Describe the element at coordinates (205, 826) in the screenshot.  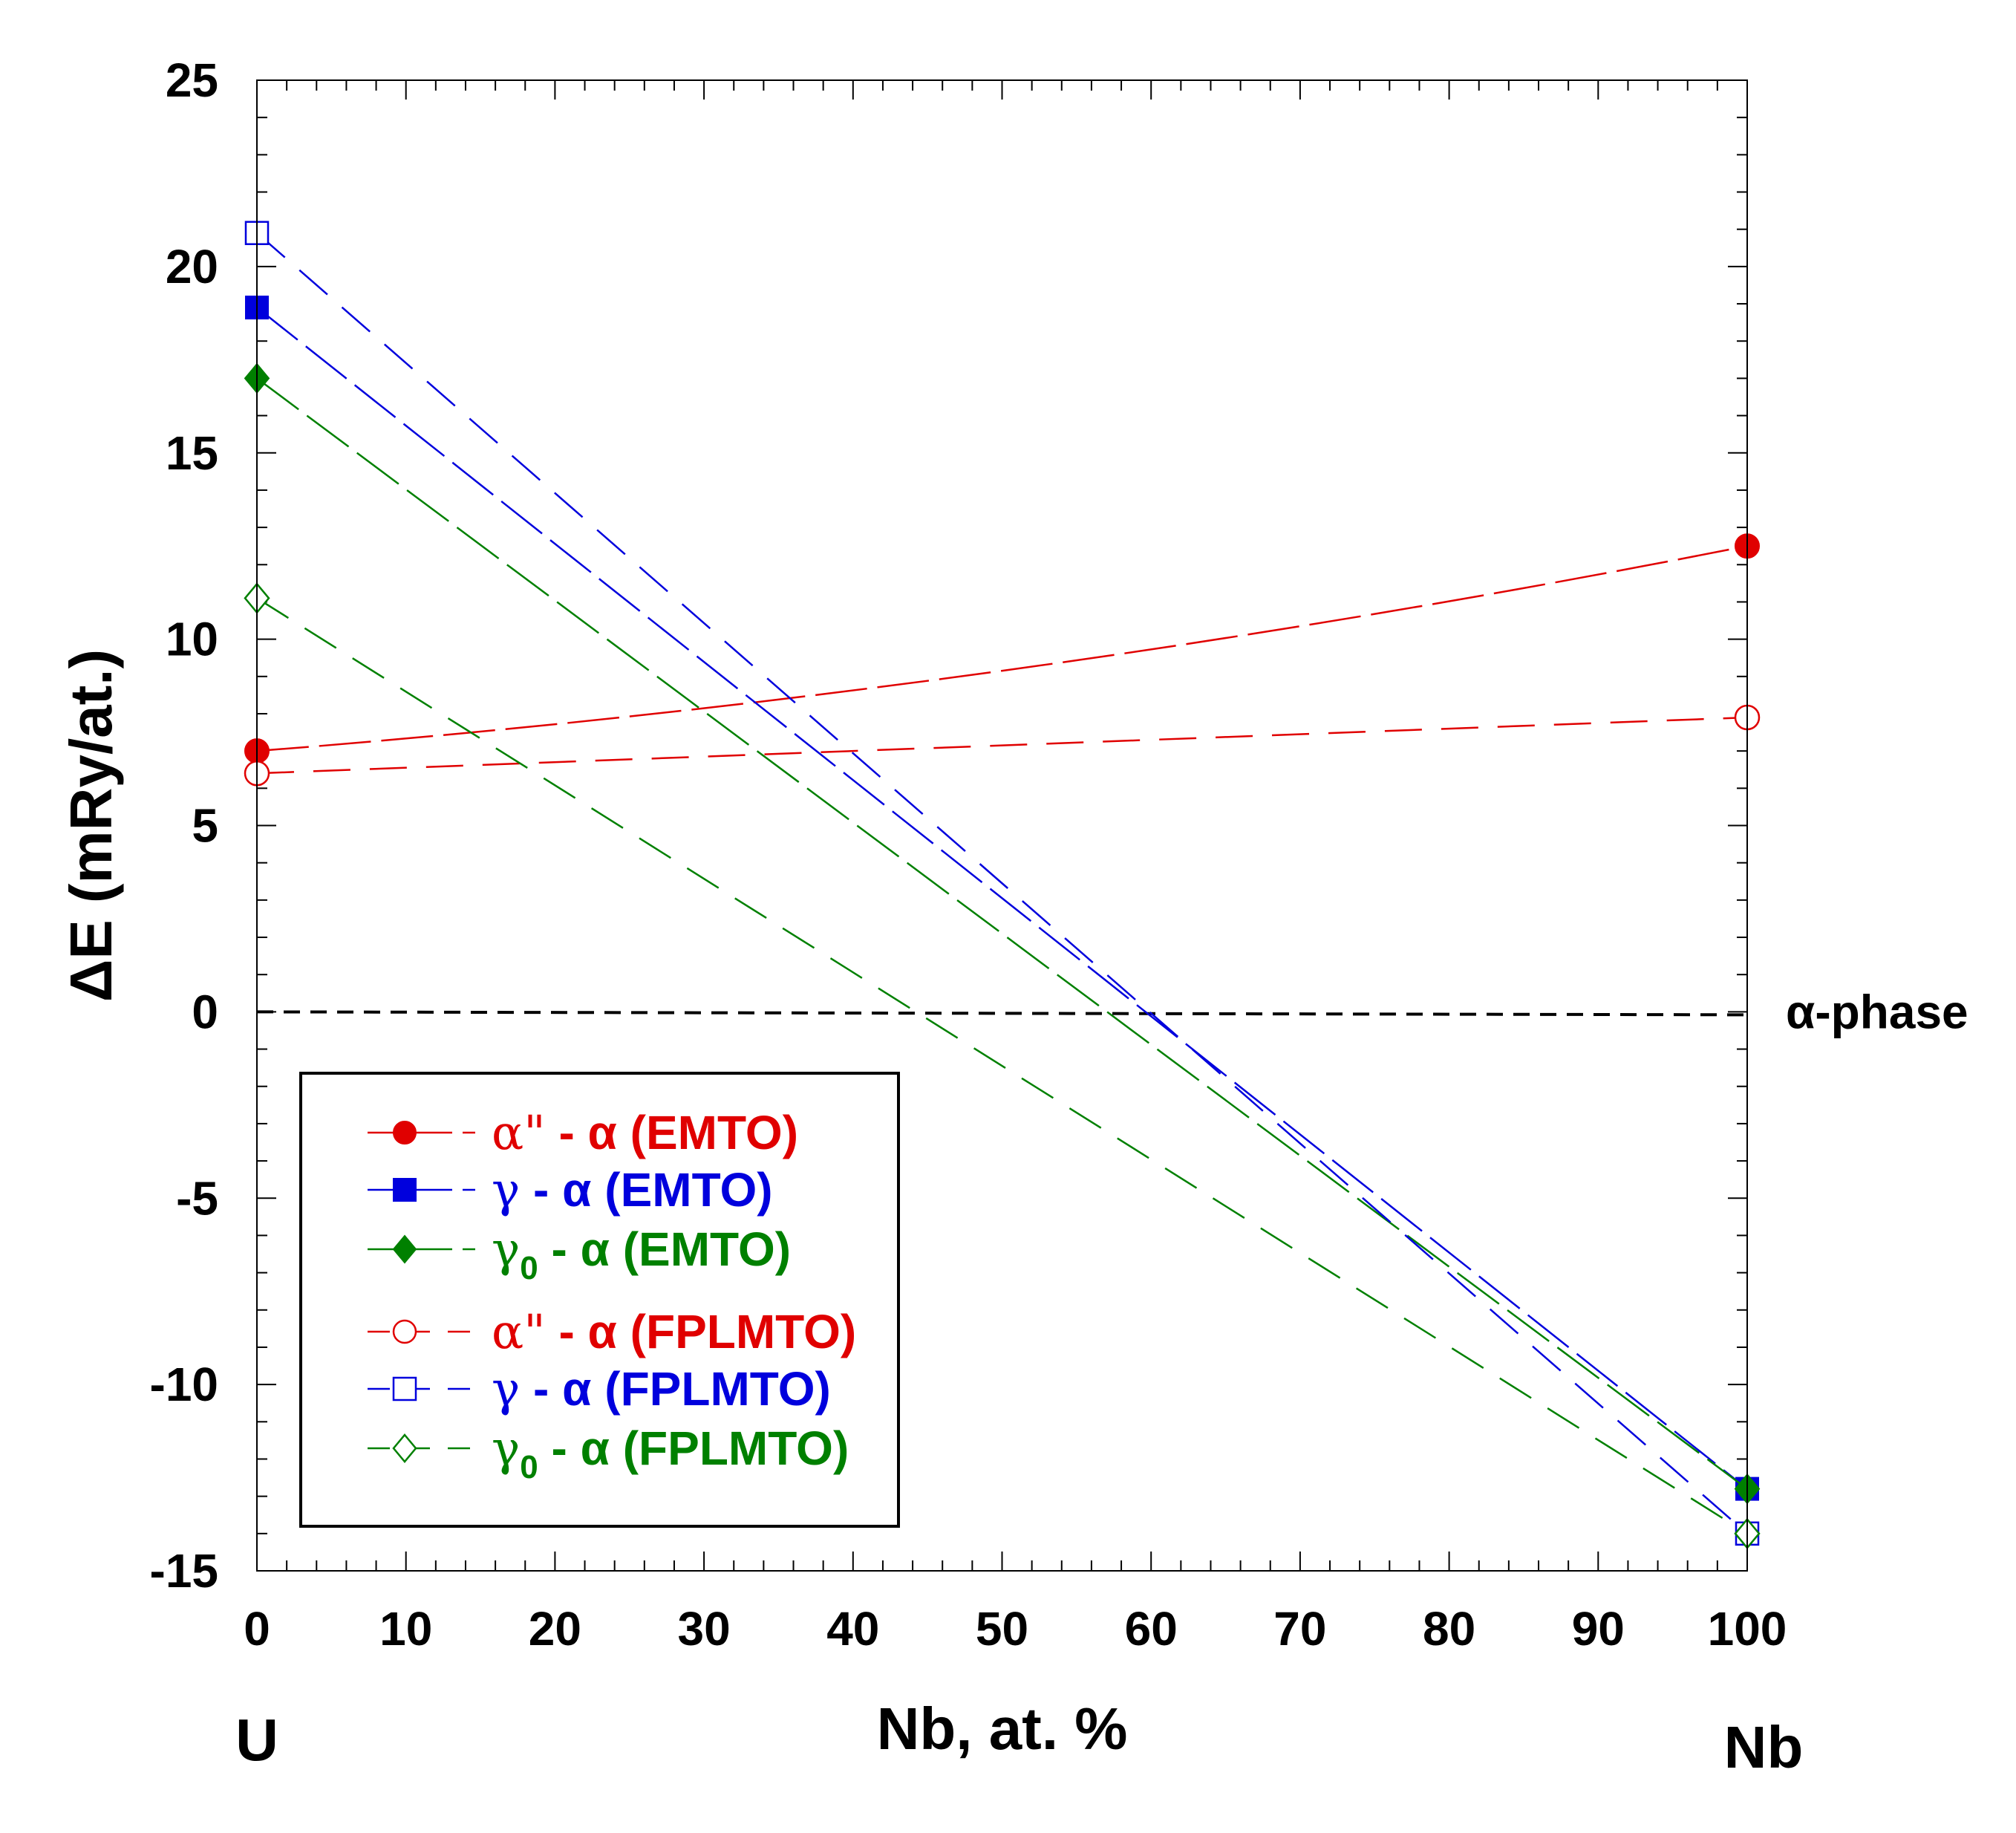
I see `y-tick-label: 5` at that location.